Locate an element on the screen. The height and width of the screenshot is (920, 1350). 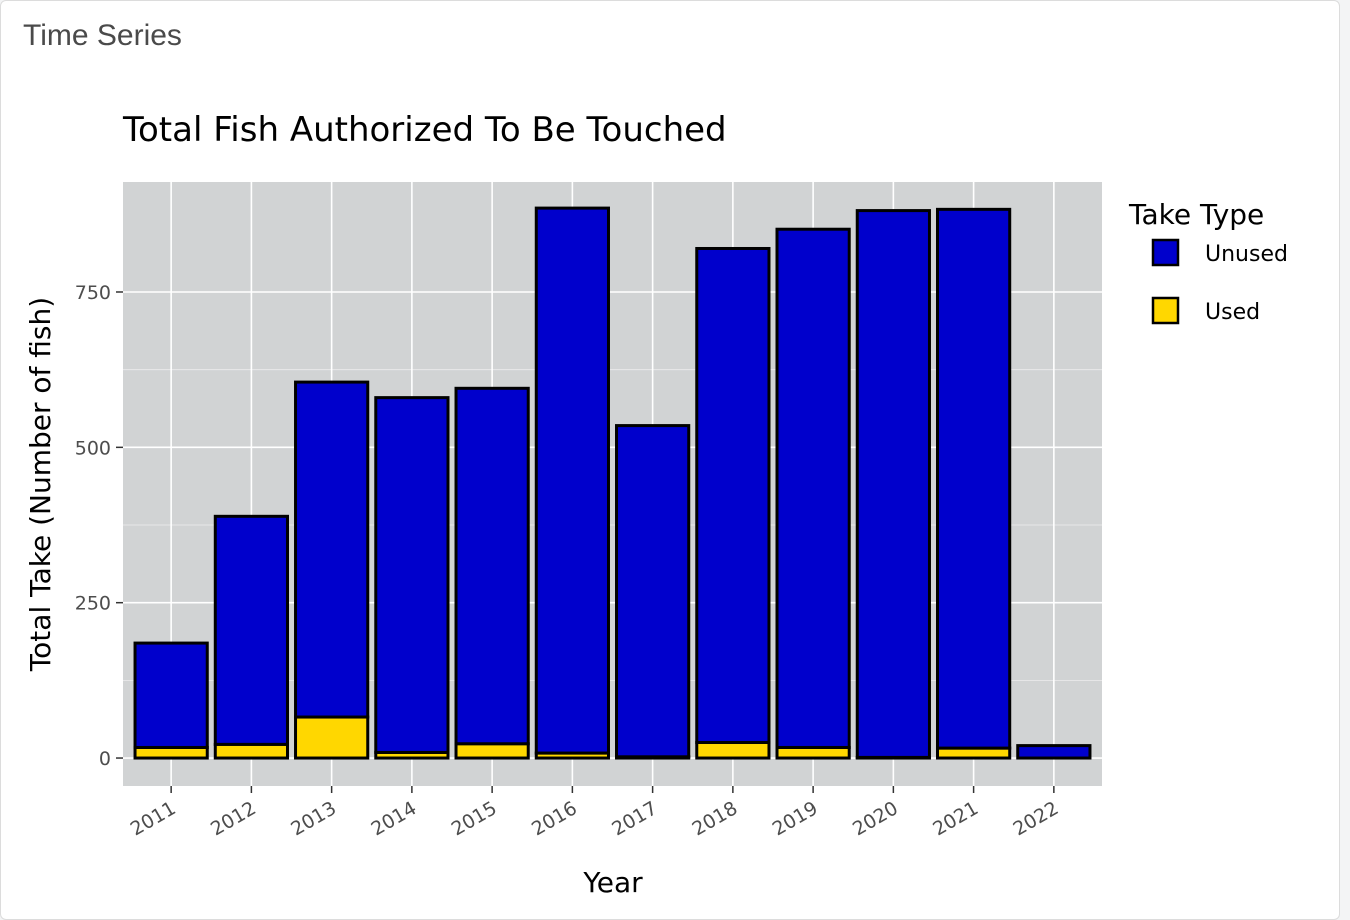
card-header: Time Series is located at coordinates (102, 35).